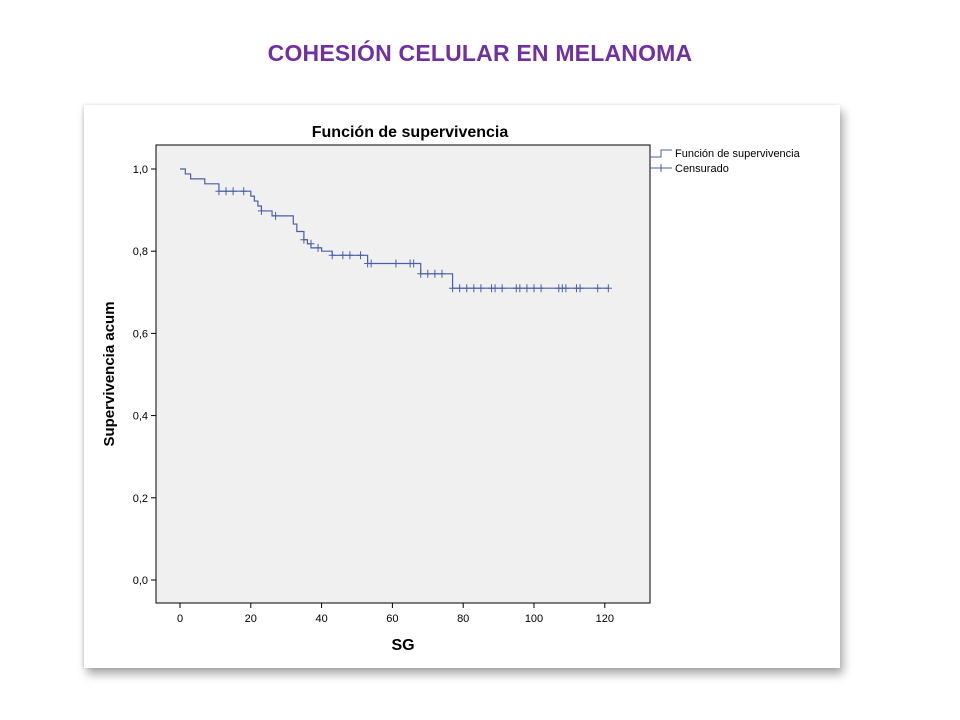  Describe the element at coordinates (140, 170) in the screenshot. I see `y-tick-label: 1,0` at that location.